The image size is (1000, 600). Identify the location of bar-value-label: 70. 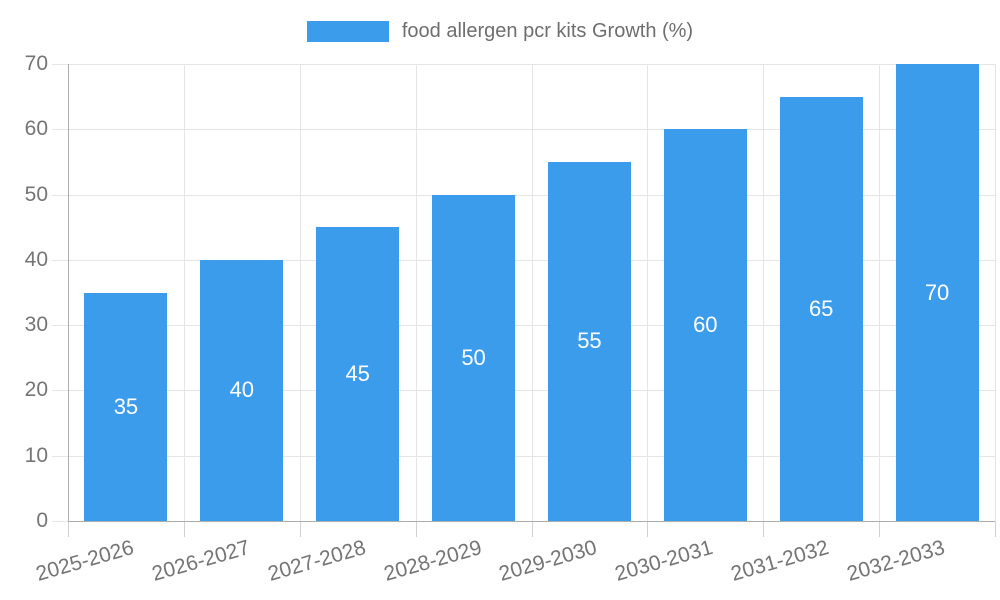
(937, 292).